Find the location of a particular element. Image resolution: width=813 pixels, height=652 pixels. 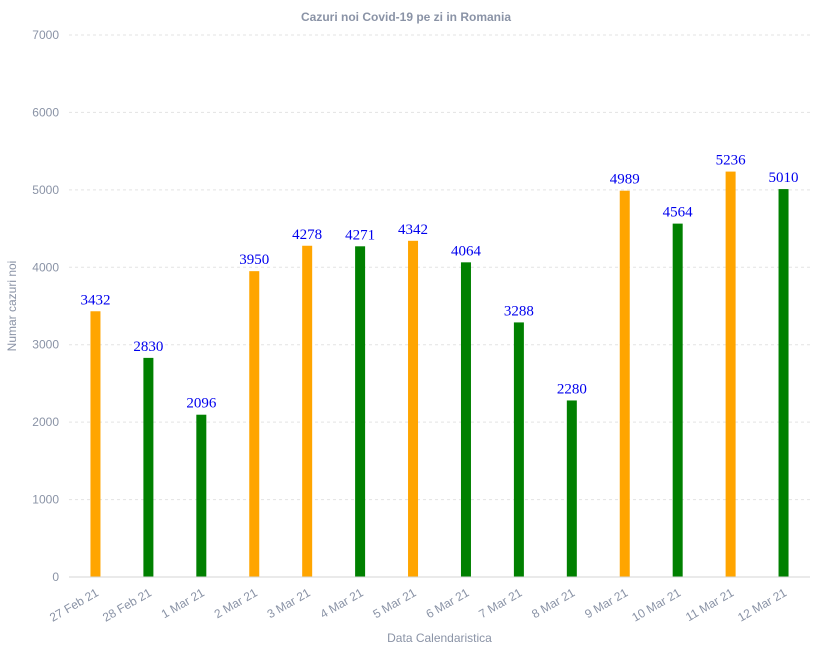

data-label: 4989 is located at coordinates (625, 180).